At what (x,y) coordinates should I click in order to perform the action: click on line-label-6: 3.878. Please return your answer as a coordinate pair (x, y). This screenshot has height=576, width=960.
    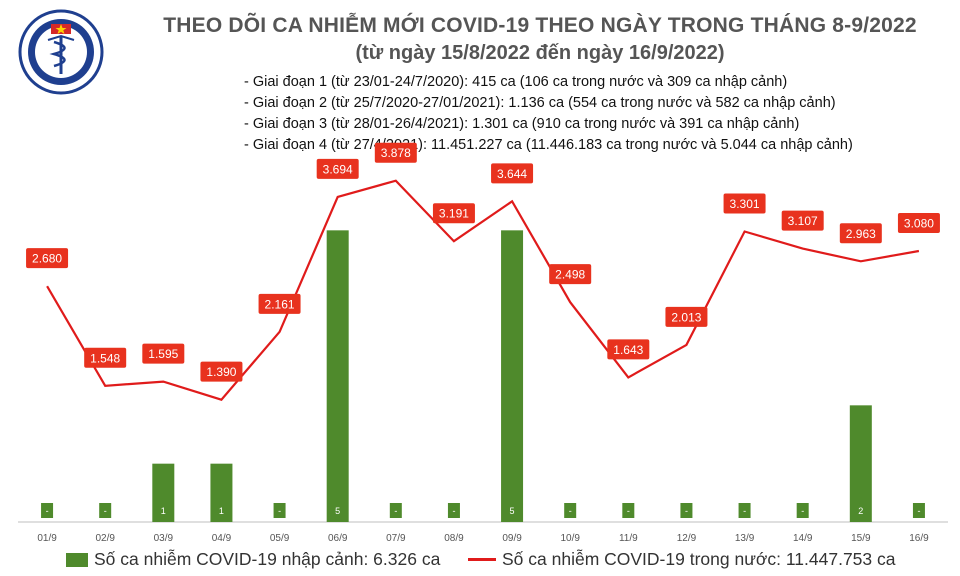
    Looking at the image, I should click on (396, 153).